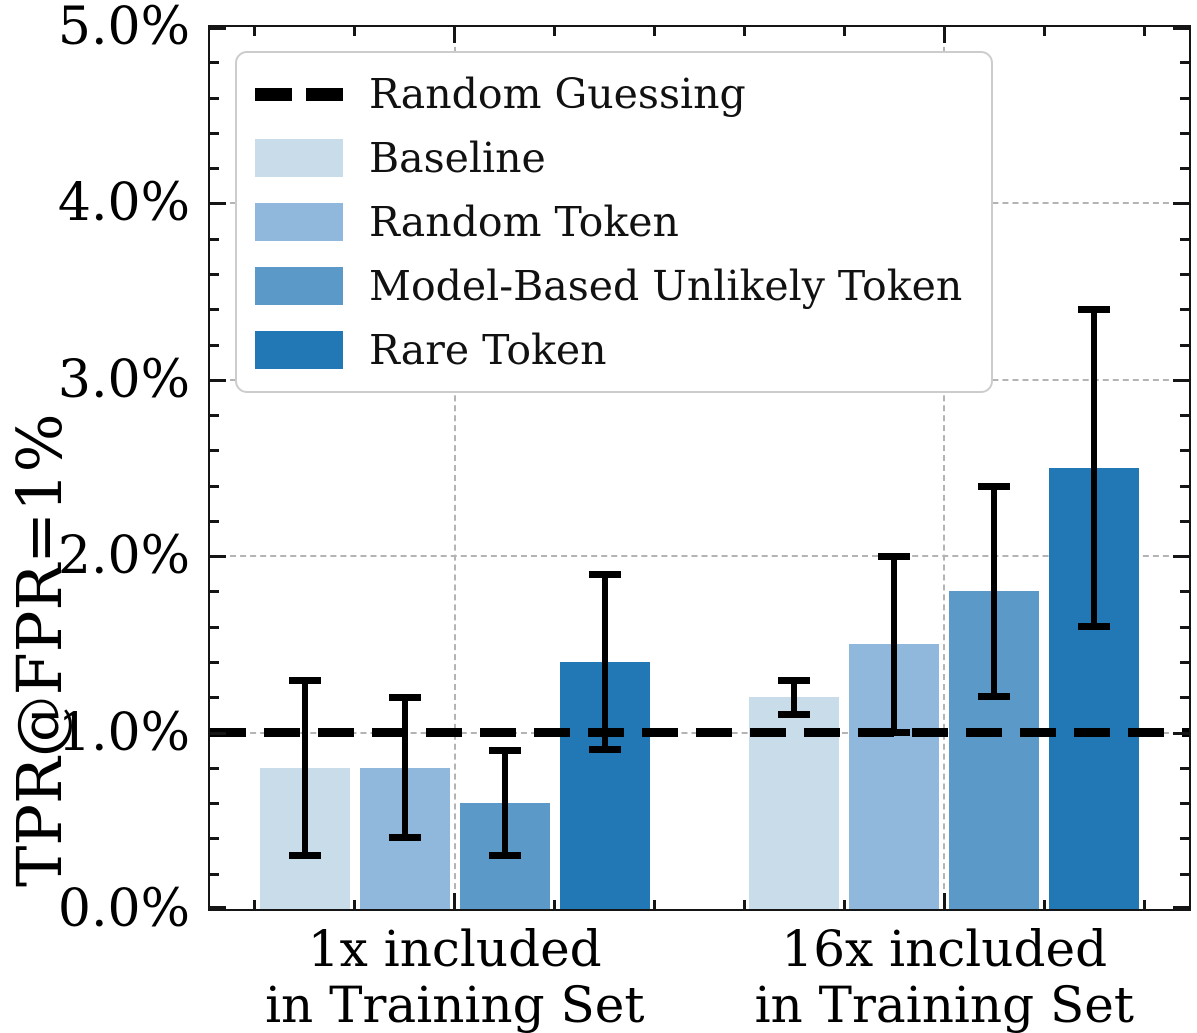 The image size is (1197, 1033). I want to click on y-tick-label: 0.0%, so click(123, 909).